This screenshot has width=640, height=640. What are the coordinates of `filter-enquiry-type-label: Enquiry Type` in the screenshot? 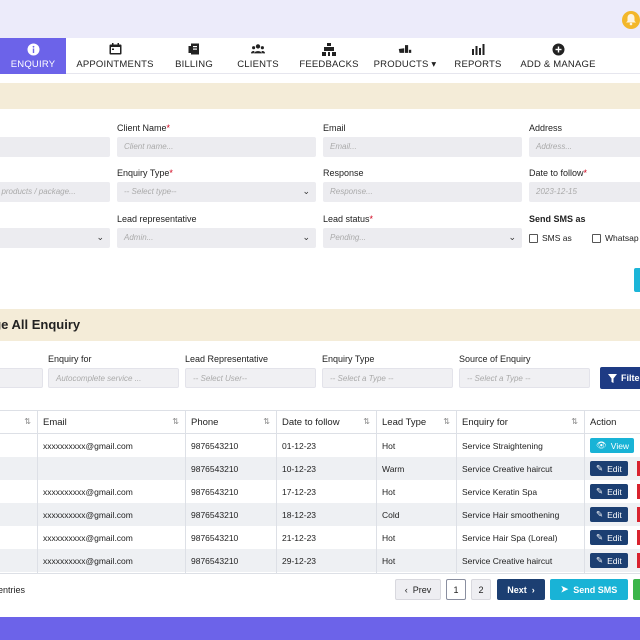 It's located at (348, 359).